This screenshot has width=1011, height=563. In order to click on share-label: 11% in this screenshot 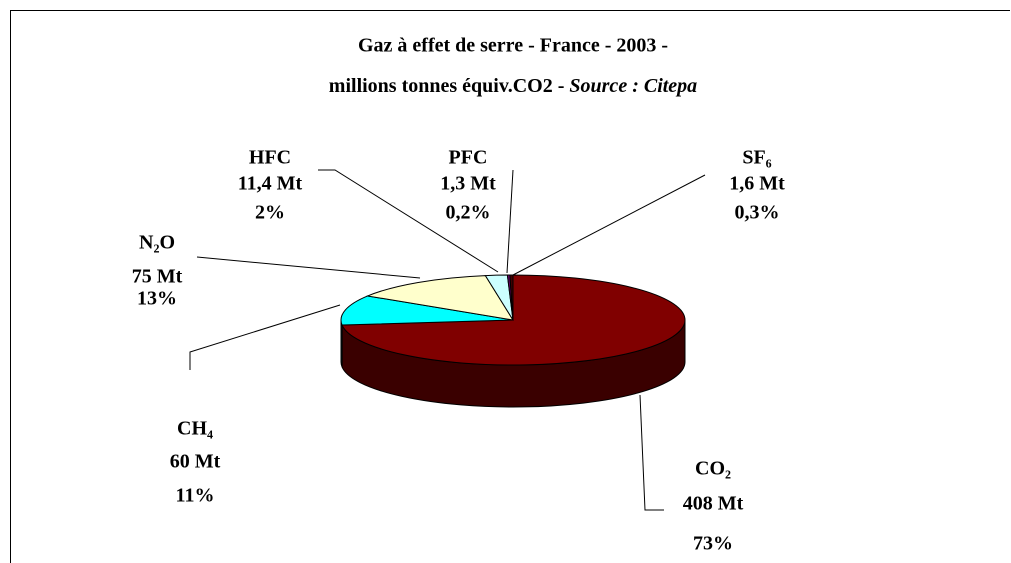, I will do `click(195, 496)`.